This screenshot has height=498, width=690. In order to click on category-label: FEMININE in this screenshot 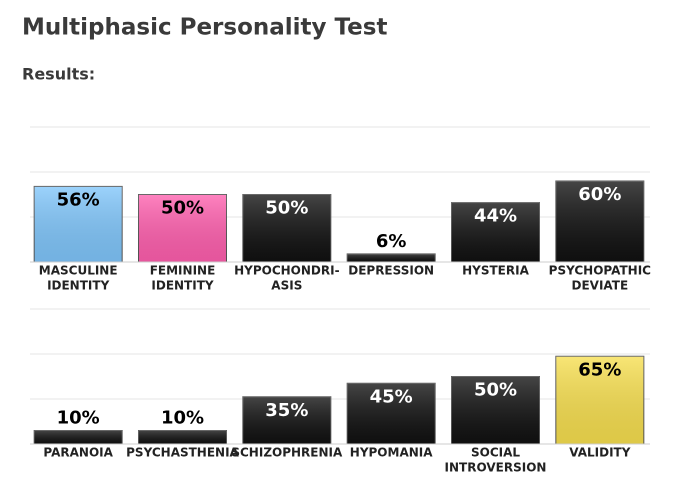, I will do `click(183, 271)`.